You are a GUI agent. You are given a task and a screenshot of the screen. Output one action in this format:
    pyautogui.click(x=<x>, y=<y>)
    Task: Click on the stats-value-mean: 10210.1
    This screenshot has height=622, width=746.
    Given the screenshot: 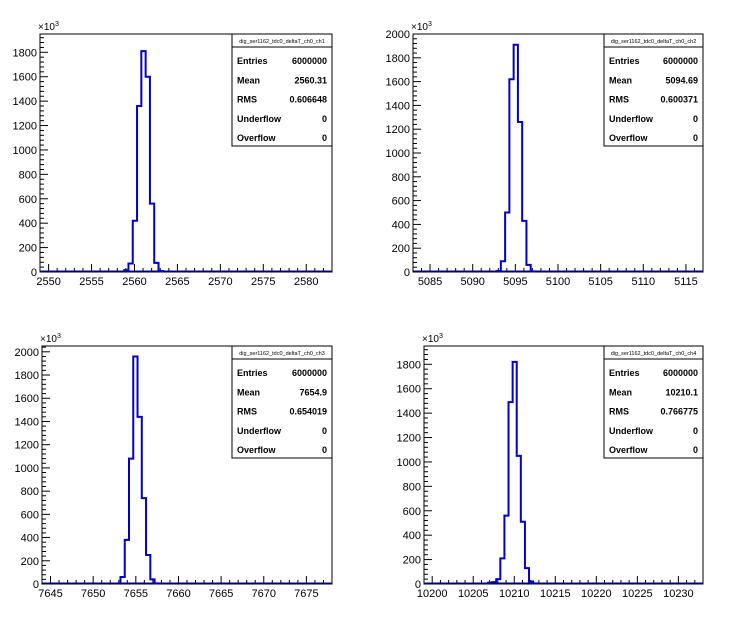 What is the action you would take?
    pyautogui.click(x=681, y=392)
    